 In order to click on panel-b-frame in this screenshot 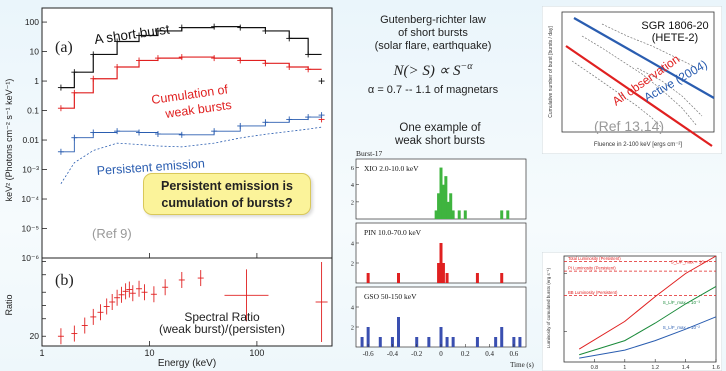, I will do `click(187, 302)`.